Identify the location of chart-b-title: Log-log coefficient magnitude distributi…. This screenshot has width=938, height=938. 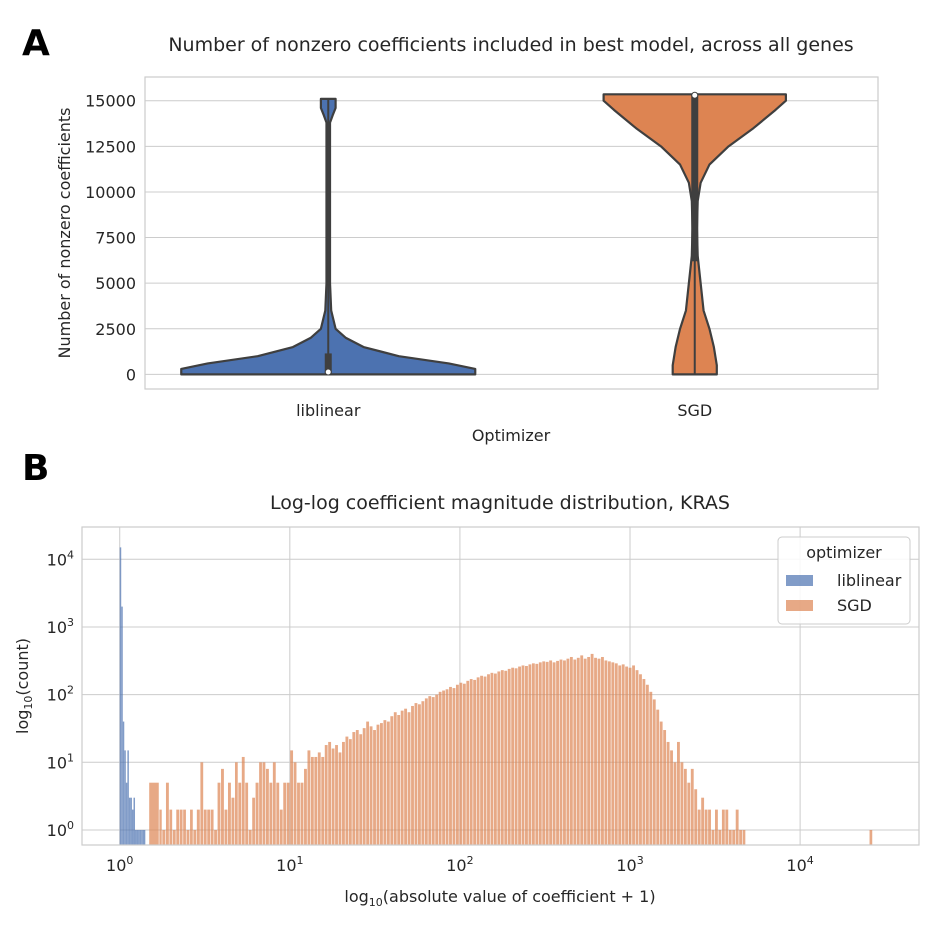
(500, 503).